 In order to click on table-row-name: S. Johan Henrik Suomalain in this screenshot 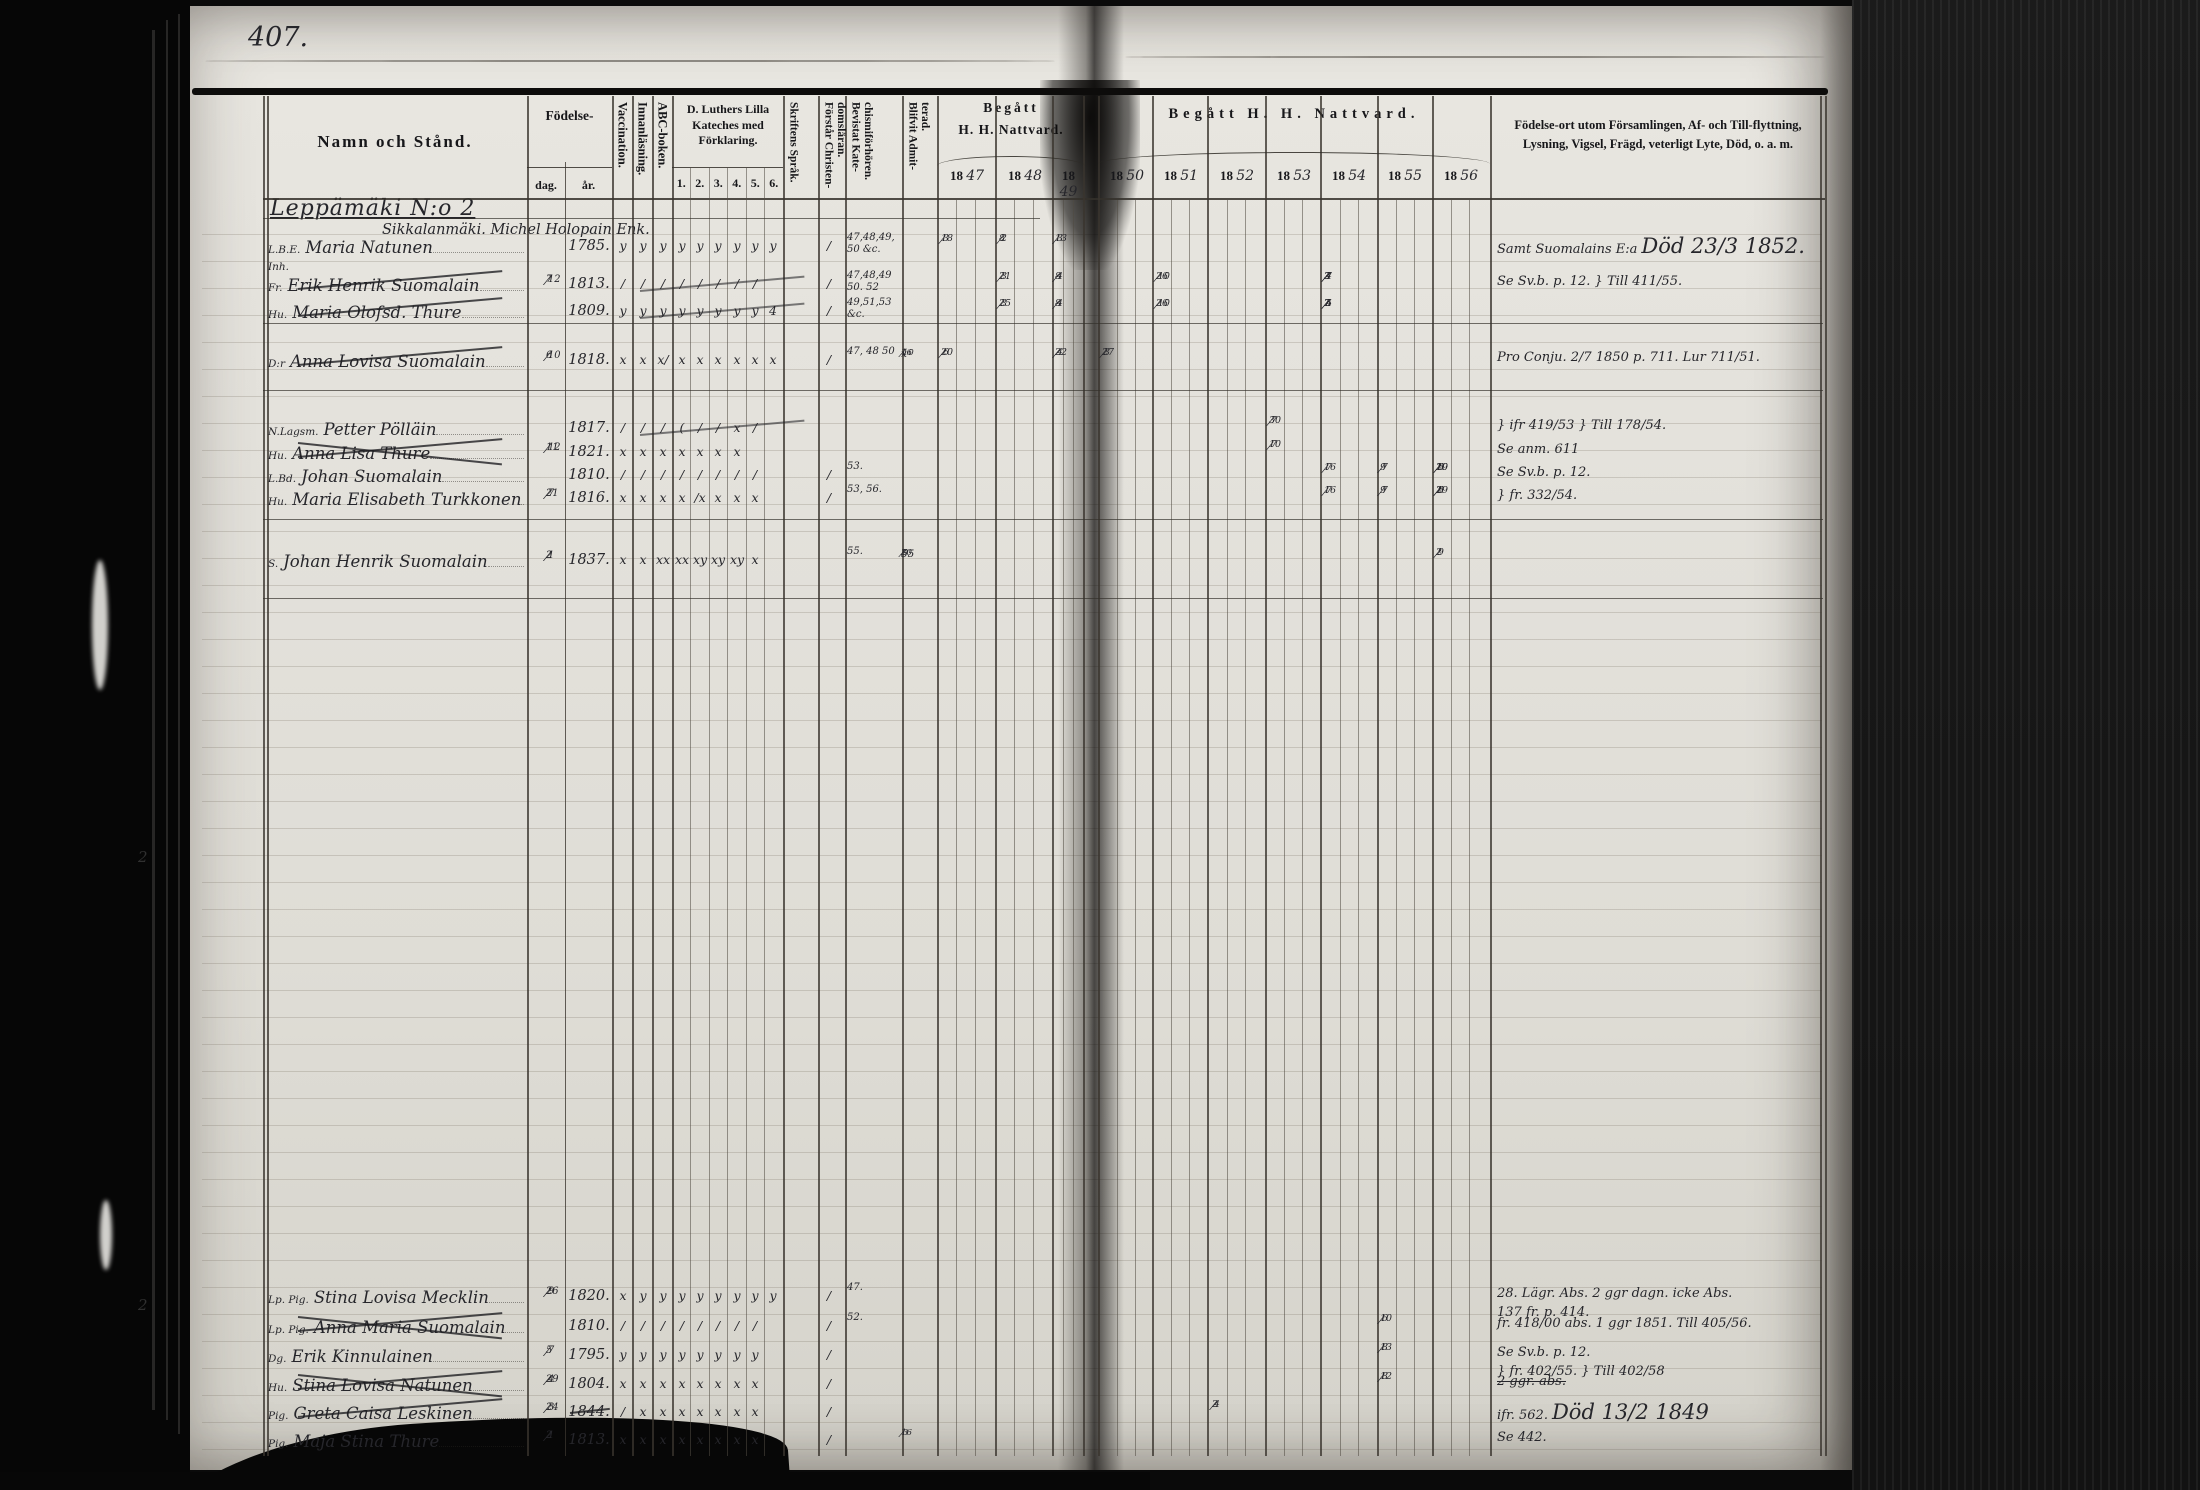, I will do `click(396, 561)`.